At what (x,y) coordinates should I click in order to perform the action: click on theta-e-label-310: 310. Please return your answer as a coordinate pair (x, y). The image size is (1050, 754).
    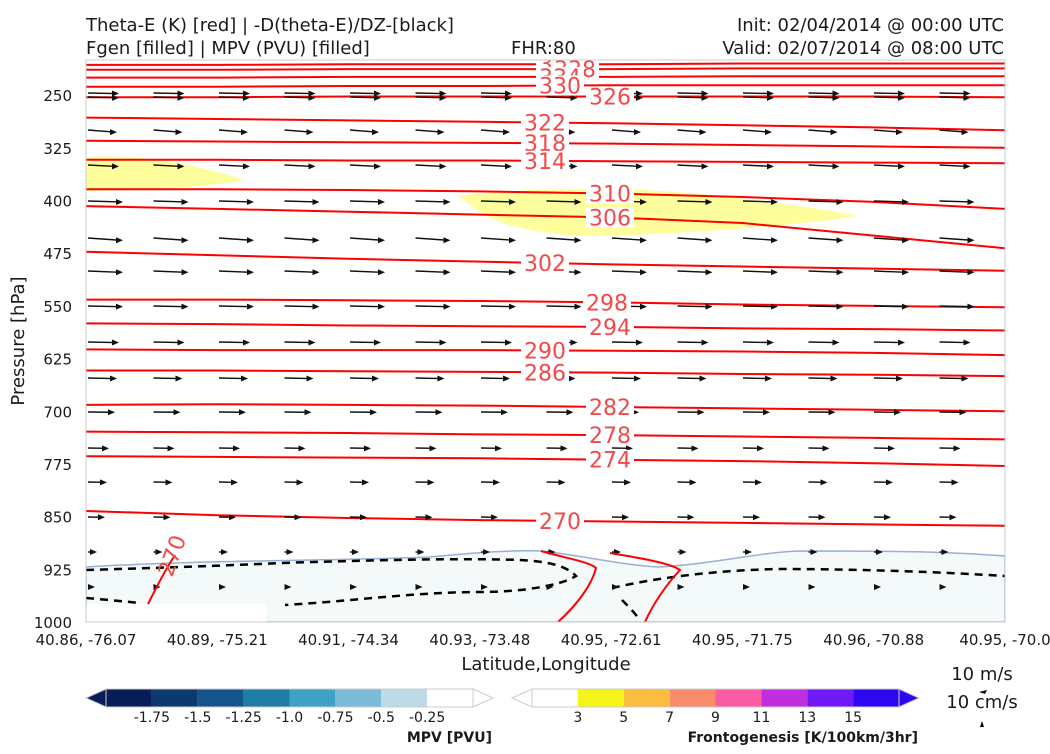
    Looking at the image, I should click on (610, 194).